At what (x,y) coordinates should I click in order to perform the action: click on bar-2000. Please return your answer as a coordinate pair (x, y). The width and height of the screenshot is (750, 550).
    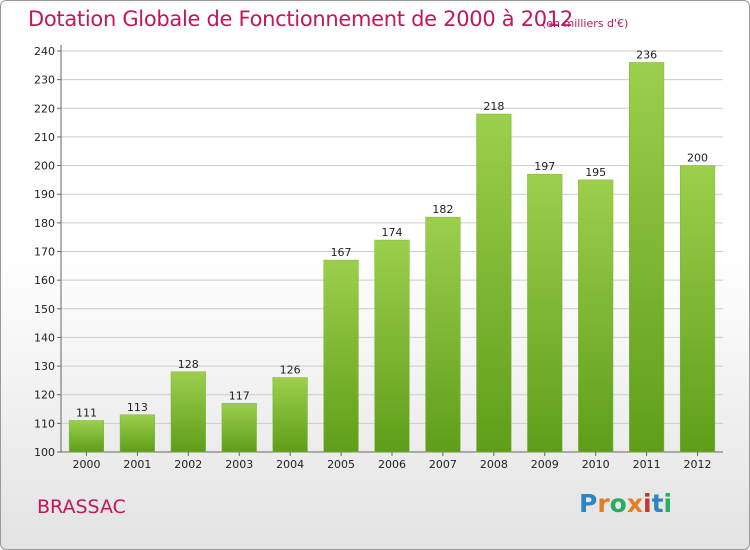
    Looking at the image, I should click on (86, 436).